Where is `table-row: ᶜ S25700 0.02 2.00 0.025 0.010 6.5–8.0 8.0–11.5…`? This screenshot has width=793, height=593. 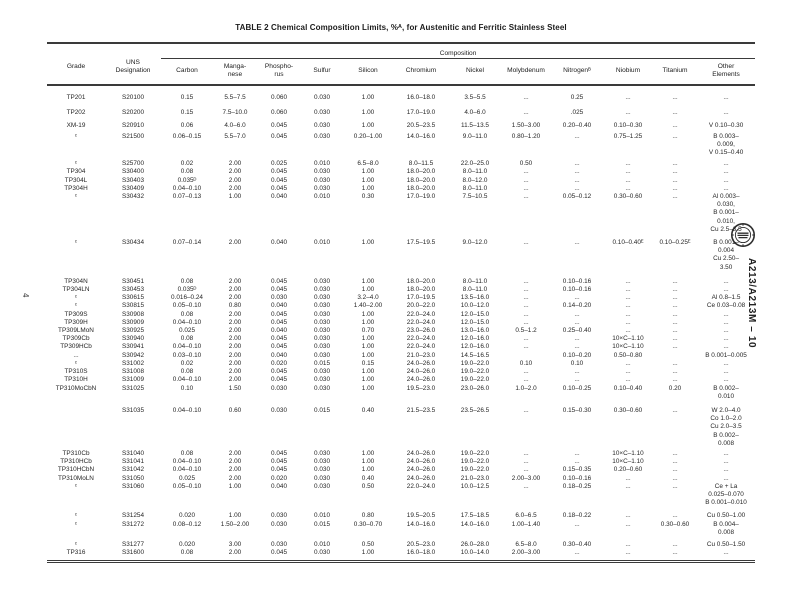
table-row: ᶜ S25700 0.02 2.00 0.025 0.010 6.5–8.0 8.0–11.5… is located at coordinates (401, 162).